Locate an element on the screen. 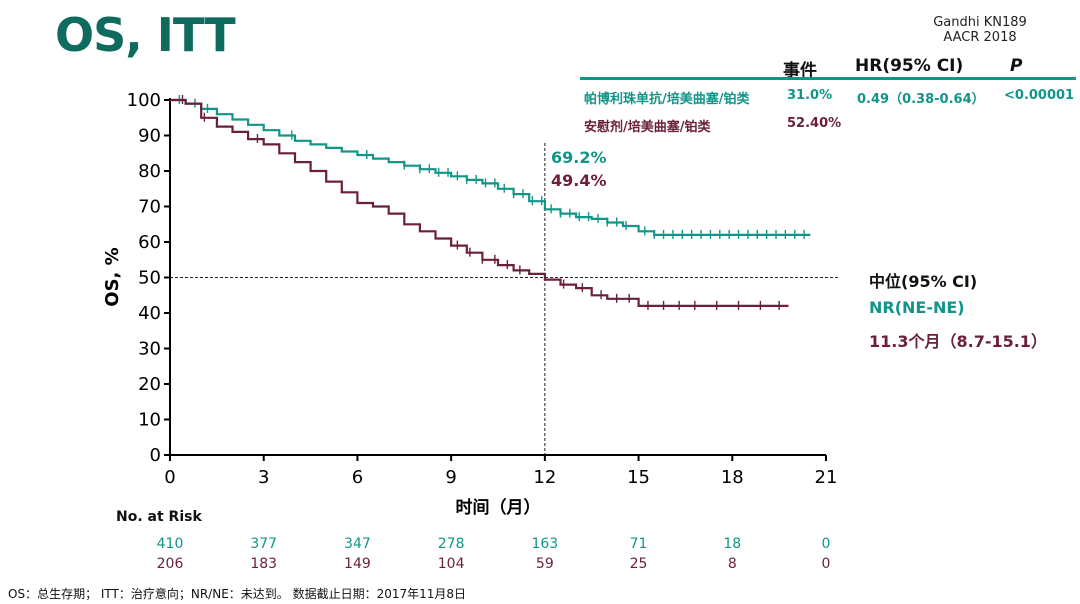  x-tick-label: 12 is located at coordinates (544, 477).